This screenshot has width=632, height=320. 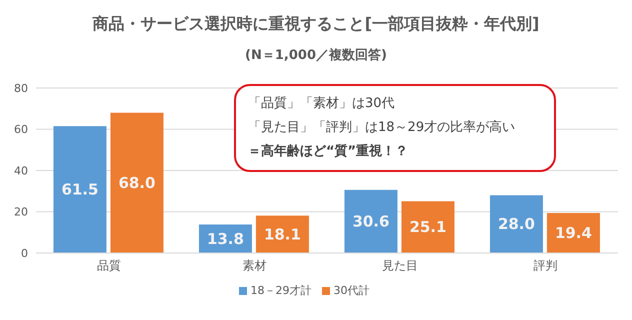 I want to click on data-label: 30.6, so click(x=371, y=221).